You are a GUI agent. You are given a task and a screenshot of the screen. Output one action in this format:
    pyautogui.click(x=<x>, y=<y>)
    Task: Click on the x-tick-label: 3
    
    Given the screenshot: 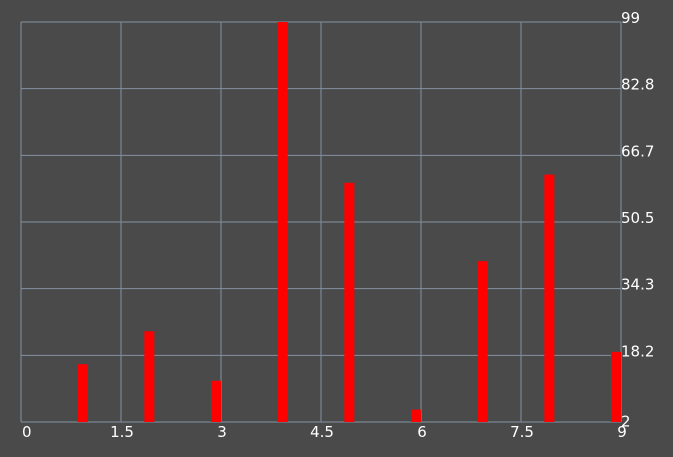 What is the action you would take?
    pyautogui.click(x=222, y=432)
    